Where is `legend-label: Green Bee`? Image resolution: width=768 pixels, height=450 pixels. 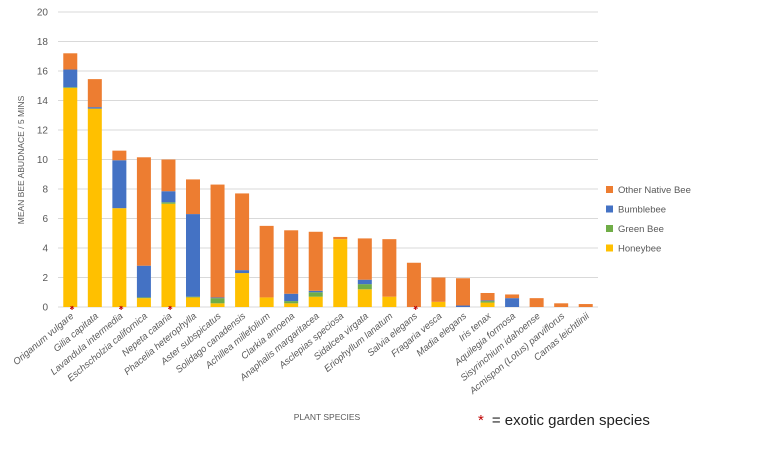
legend-label: Green Bee is located at coordinates (641, 229).